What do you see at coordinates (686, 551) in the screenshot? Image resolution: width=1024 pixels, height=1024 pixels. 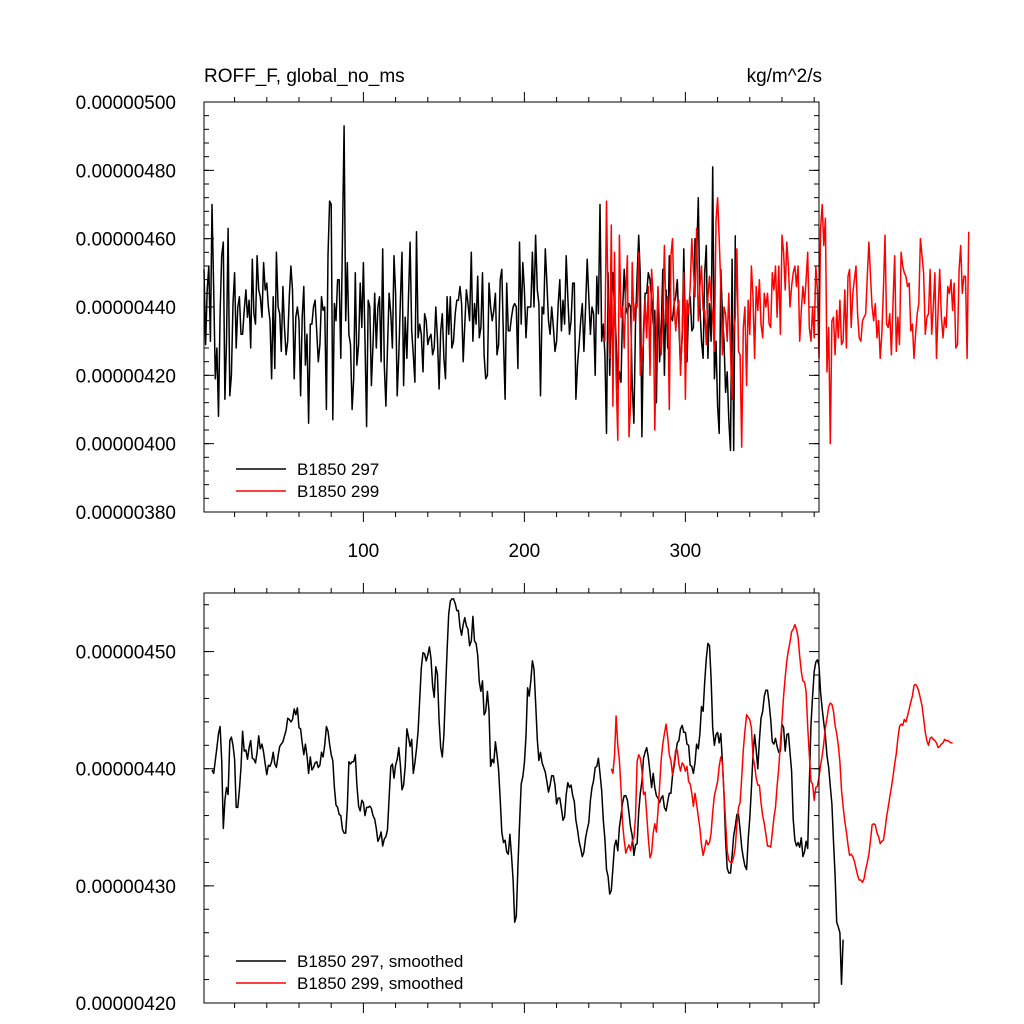 I see `x-tick-label: 300` at bounding box center [686, 551].